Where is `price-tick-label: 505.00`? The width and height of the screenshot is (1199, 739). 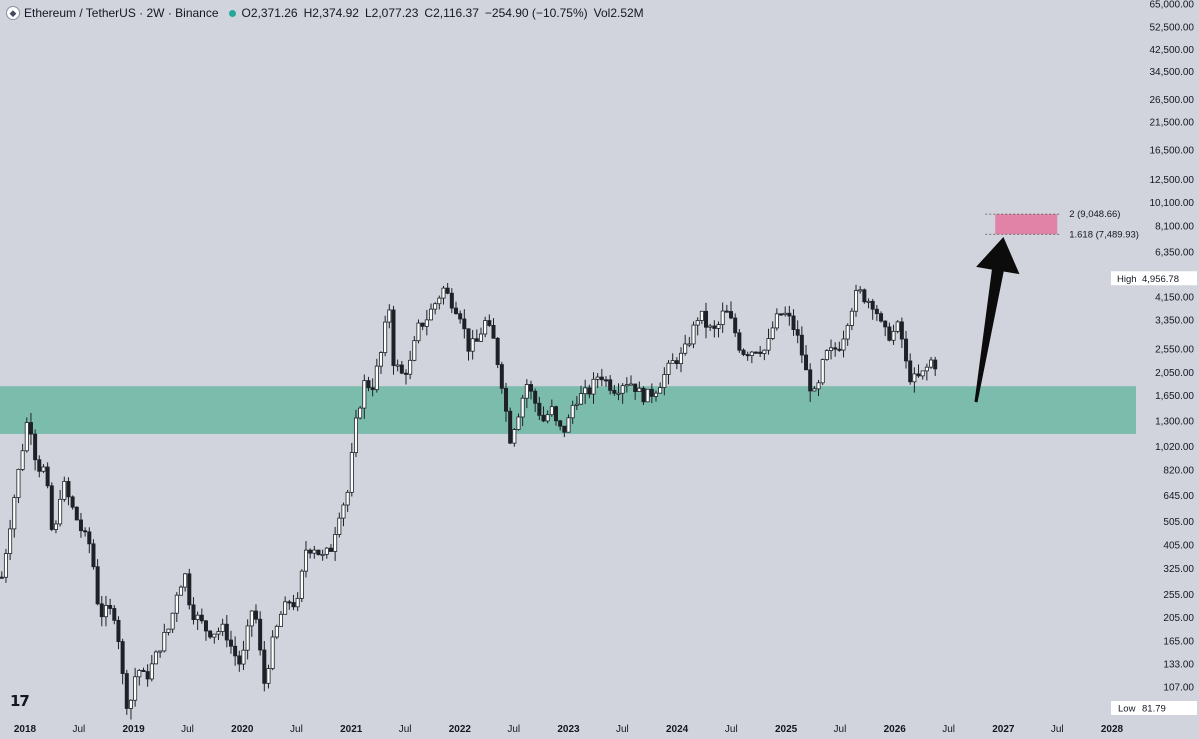 price-tick-label: 505.00 is located at coordinates (1178, 522).